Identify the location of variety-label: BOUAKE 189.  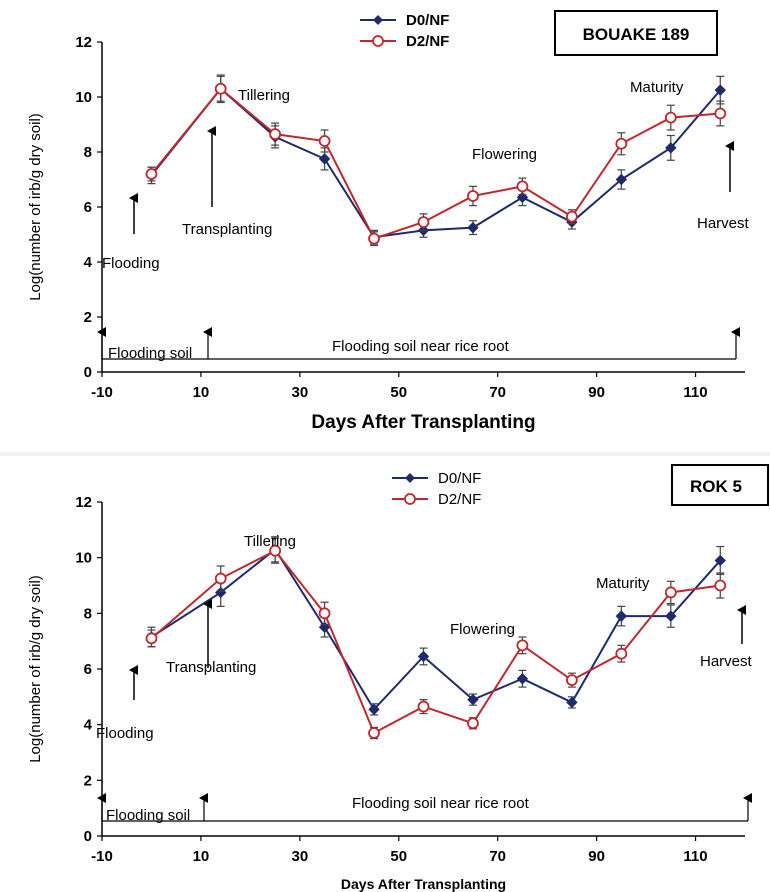
(636, 34).